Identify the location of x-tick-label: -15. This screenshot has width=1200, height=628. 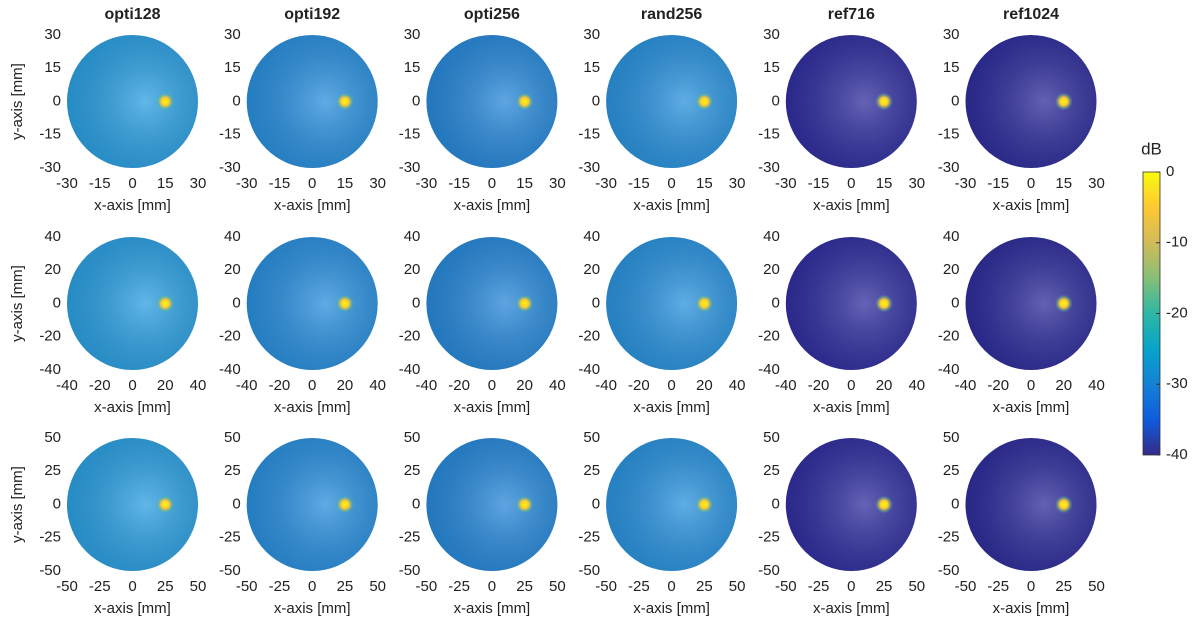
(280, 183).